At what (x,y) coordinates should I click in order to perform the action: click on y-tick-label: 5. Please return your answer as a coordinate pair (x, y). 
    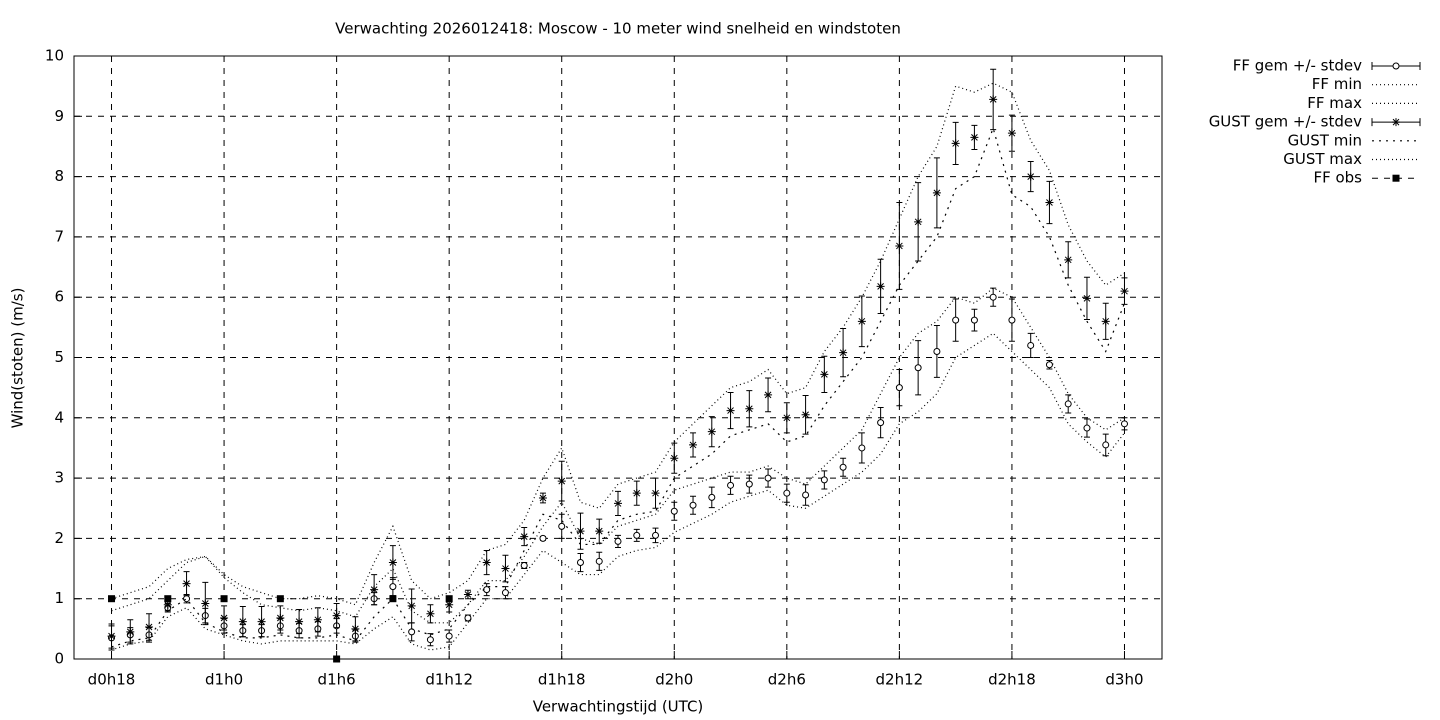
    Looking at the image, I should click on (59, 357).